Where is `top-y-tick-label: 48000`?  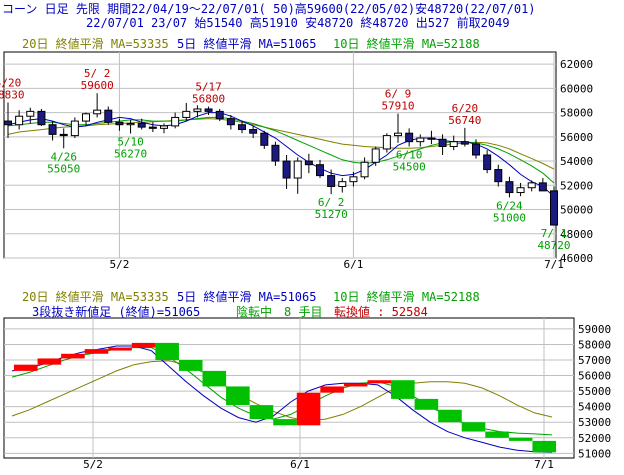
top-y-tick-label: 48000 is located at coordinates (576, 234).